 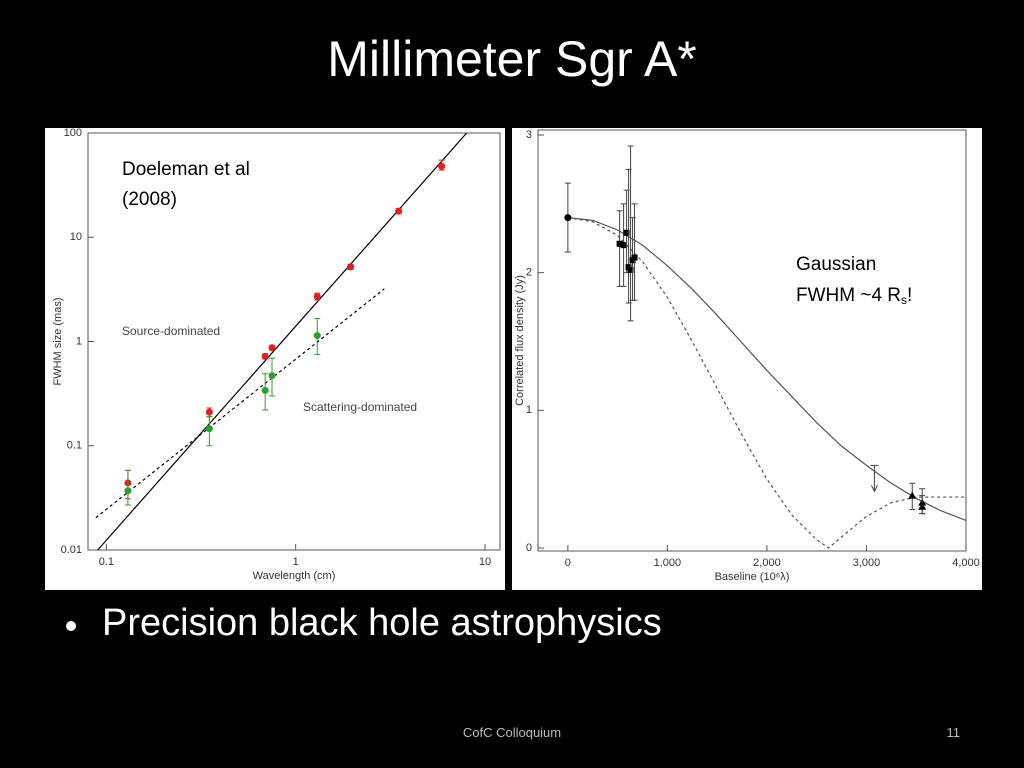 What do you see at coordinates (73, 133) in the screenshot?
I see `y-tick-label: 100` at bounding box center [73, 133].